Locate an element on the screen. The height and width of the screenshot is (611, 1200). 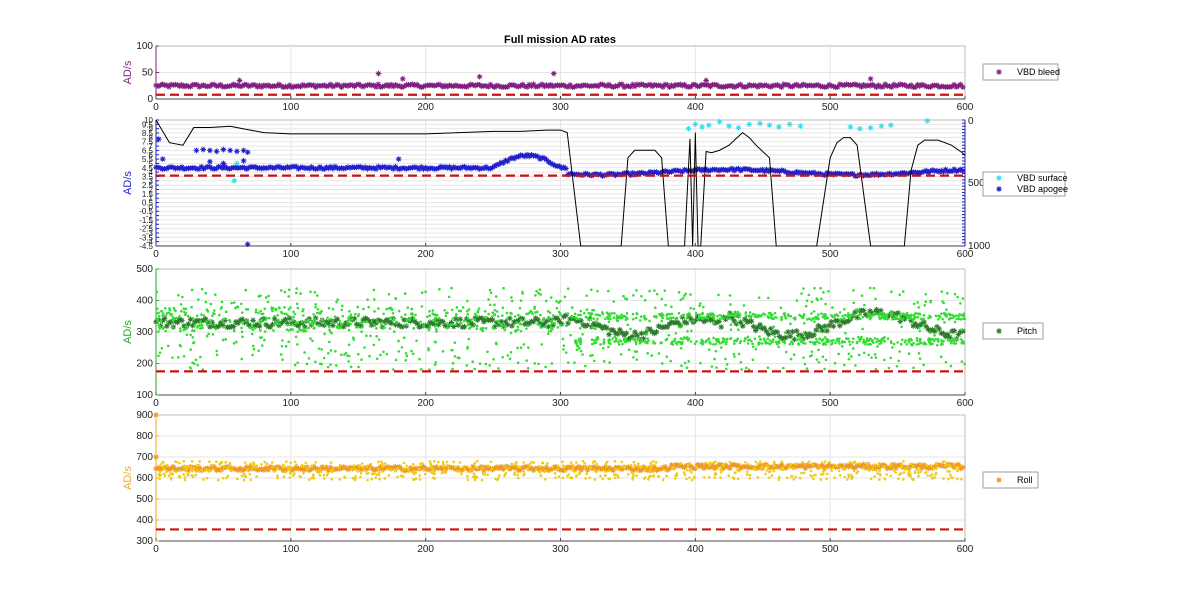
y-tick-label: 400 is located at coordinates (144, 301).